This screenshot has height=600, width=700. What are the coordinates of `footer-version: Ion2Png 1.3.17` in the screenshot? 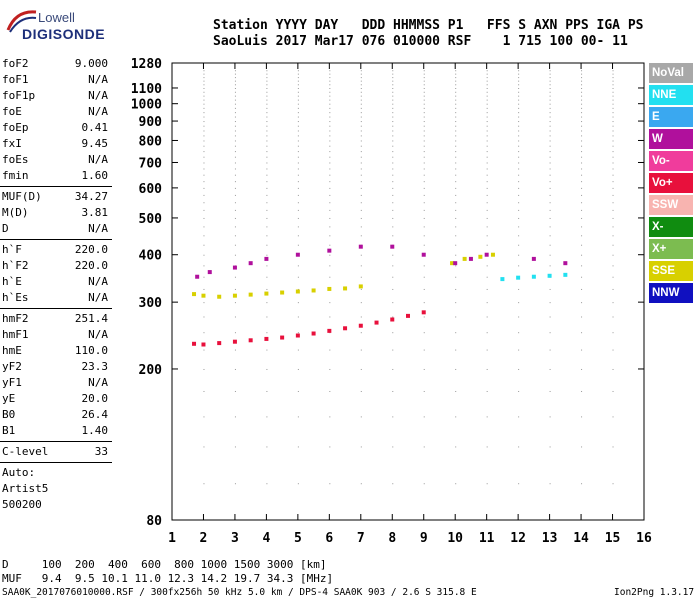 It's located at (654, 592).